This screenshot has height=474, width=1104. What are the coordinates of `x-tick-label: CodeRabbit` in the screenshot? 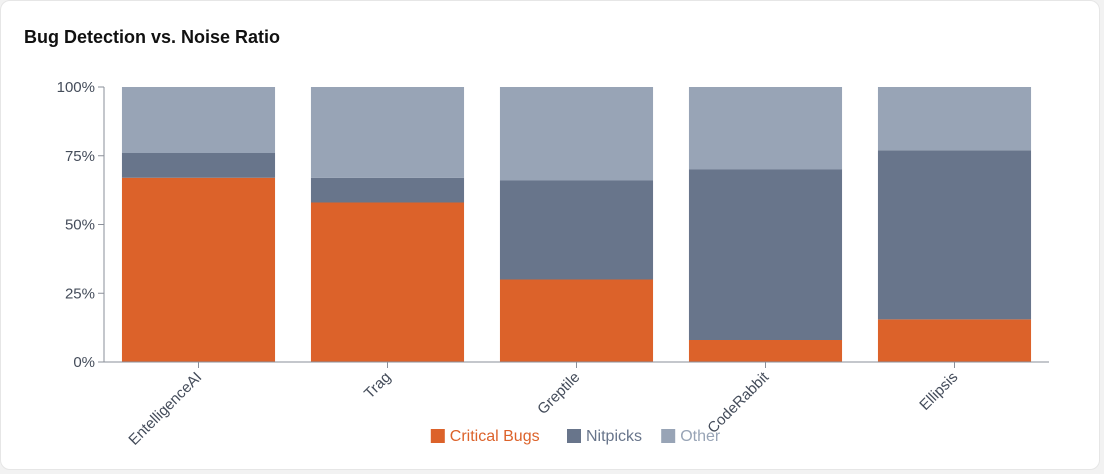 It's located at (738, 402).